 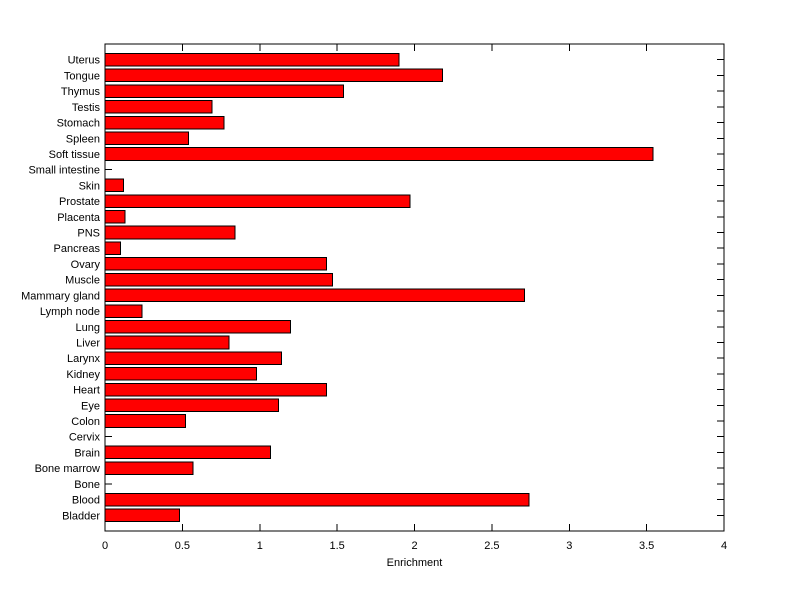 What do you see at coordinates (85, 438) in the screenshot?
I see `y-category-label: Cervix` at bounding box center [85, 438].